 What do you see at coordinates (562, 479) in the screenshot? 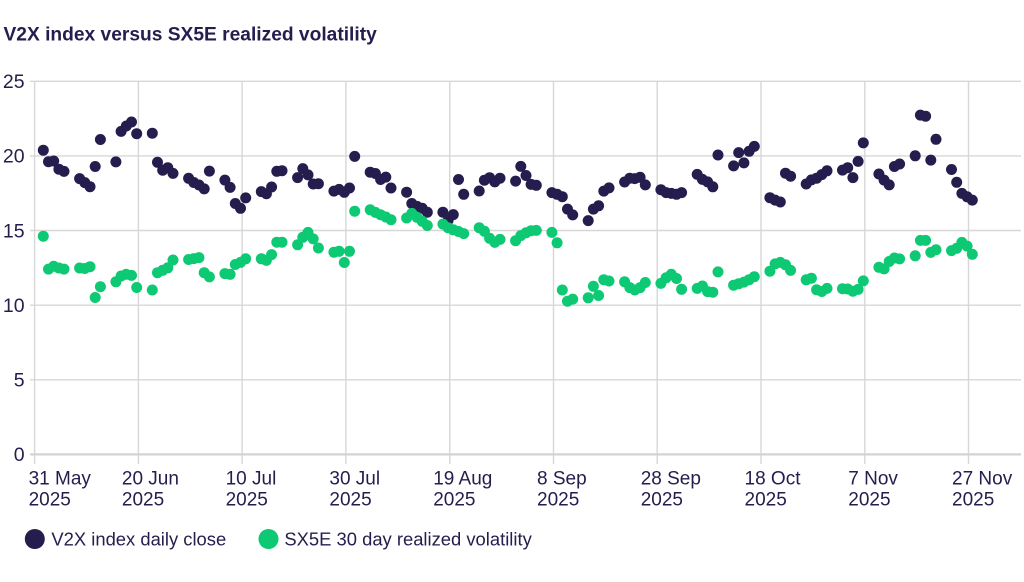
I see `svg-text: 8 Sep` at bounding box center [562, 479].